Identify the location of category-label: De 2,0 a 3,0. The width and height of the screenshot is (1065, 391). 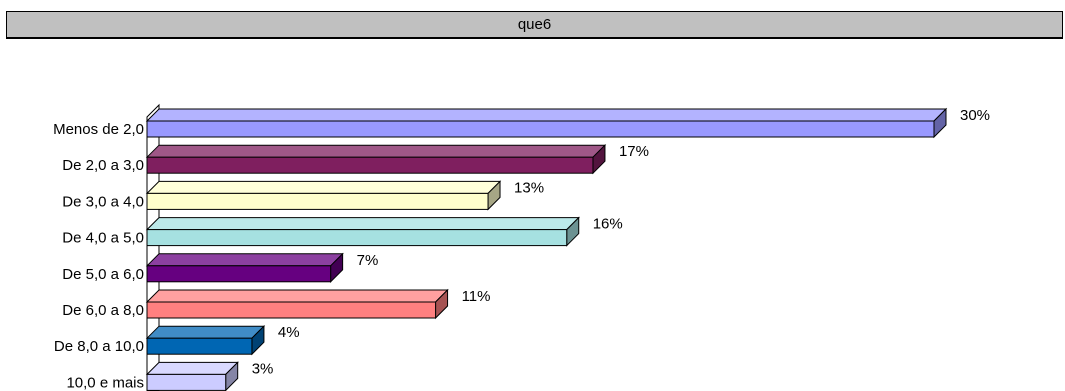
(103, 165).